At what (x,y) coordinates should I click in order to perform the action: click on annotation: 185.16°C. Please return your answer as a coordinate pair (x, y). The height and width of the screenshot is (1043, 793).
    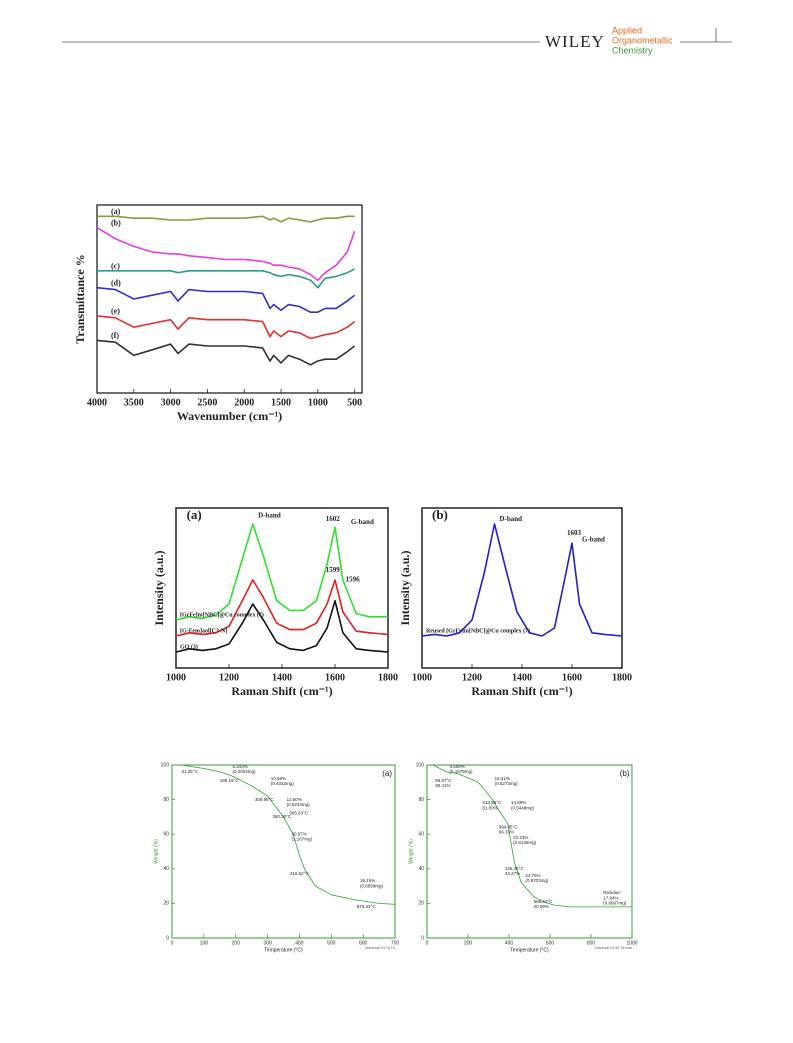
    Looking at the image, I should click on (230, 780).